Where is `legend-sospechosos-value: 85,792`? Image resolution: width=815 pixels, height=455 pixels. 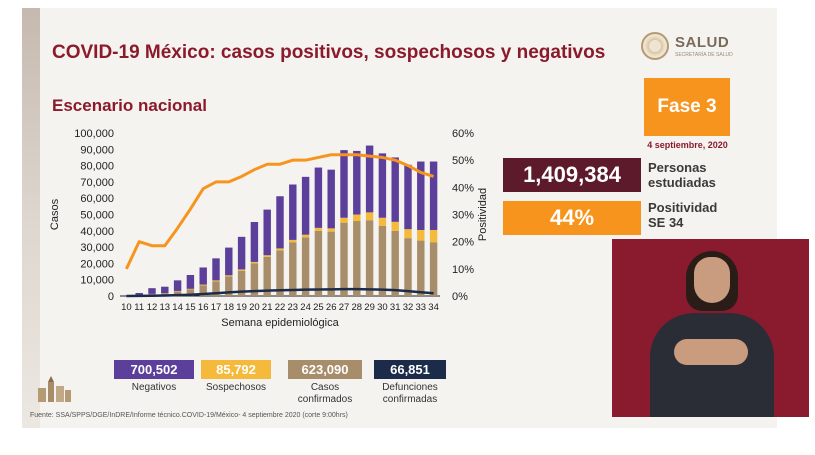
legend-sospechosos-value: 85,792 is located at coordinates (236, 369).